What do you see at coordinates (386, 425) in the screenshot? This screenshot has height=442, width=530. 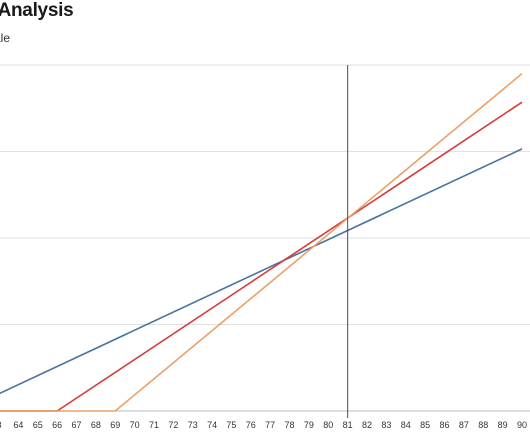 I see `x-tick-label: 83` at bounding box center [386, 425].